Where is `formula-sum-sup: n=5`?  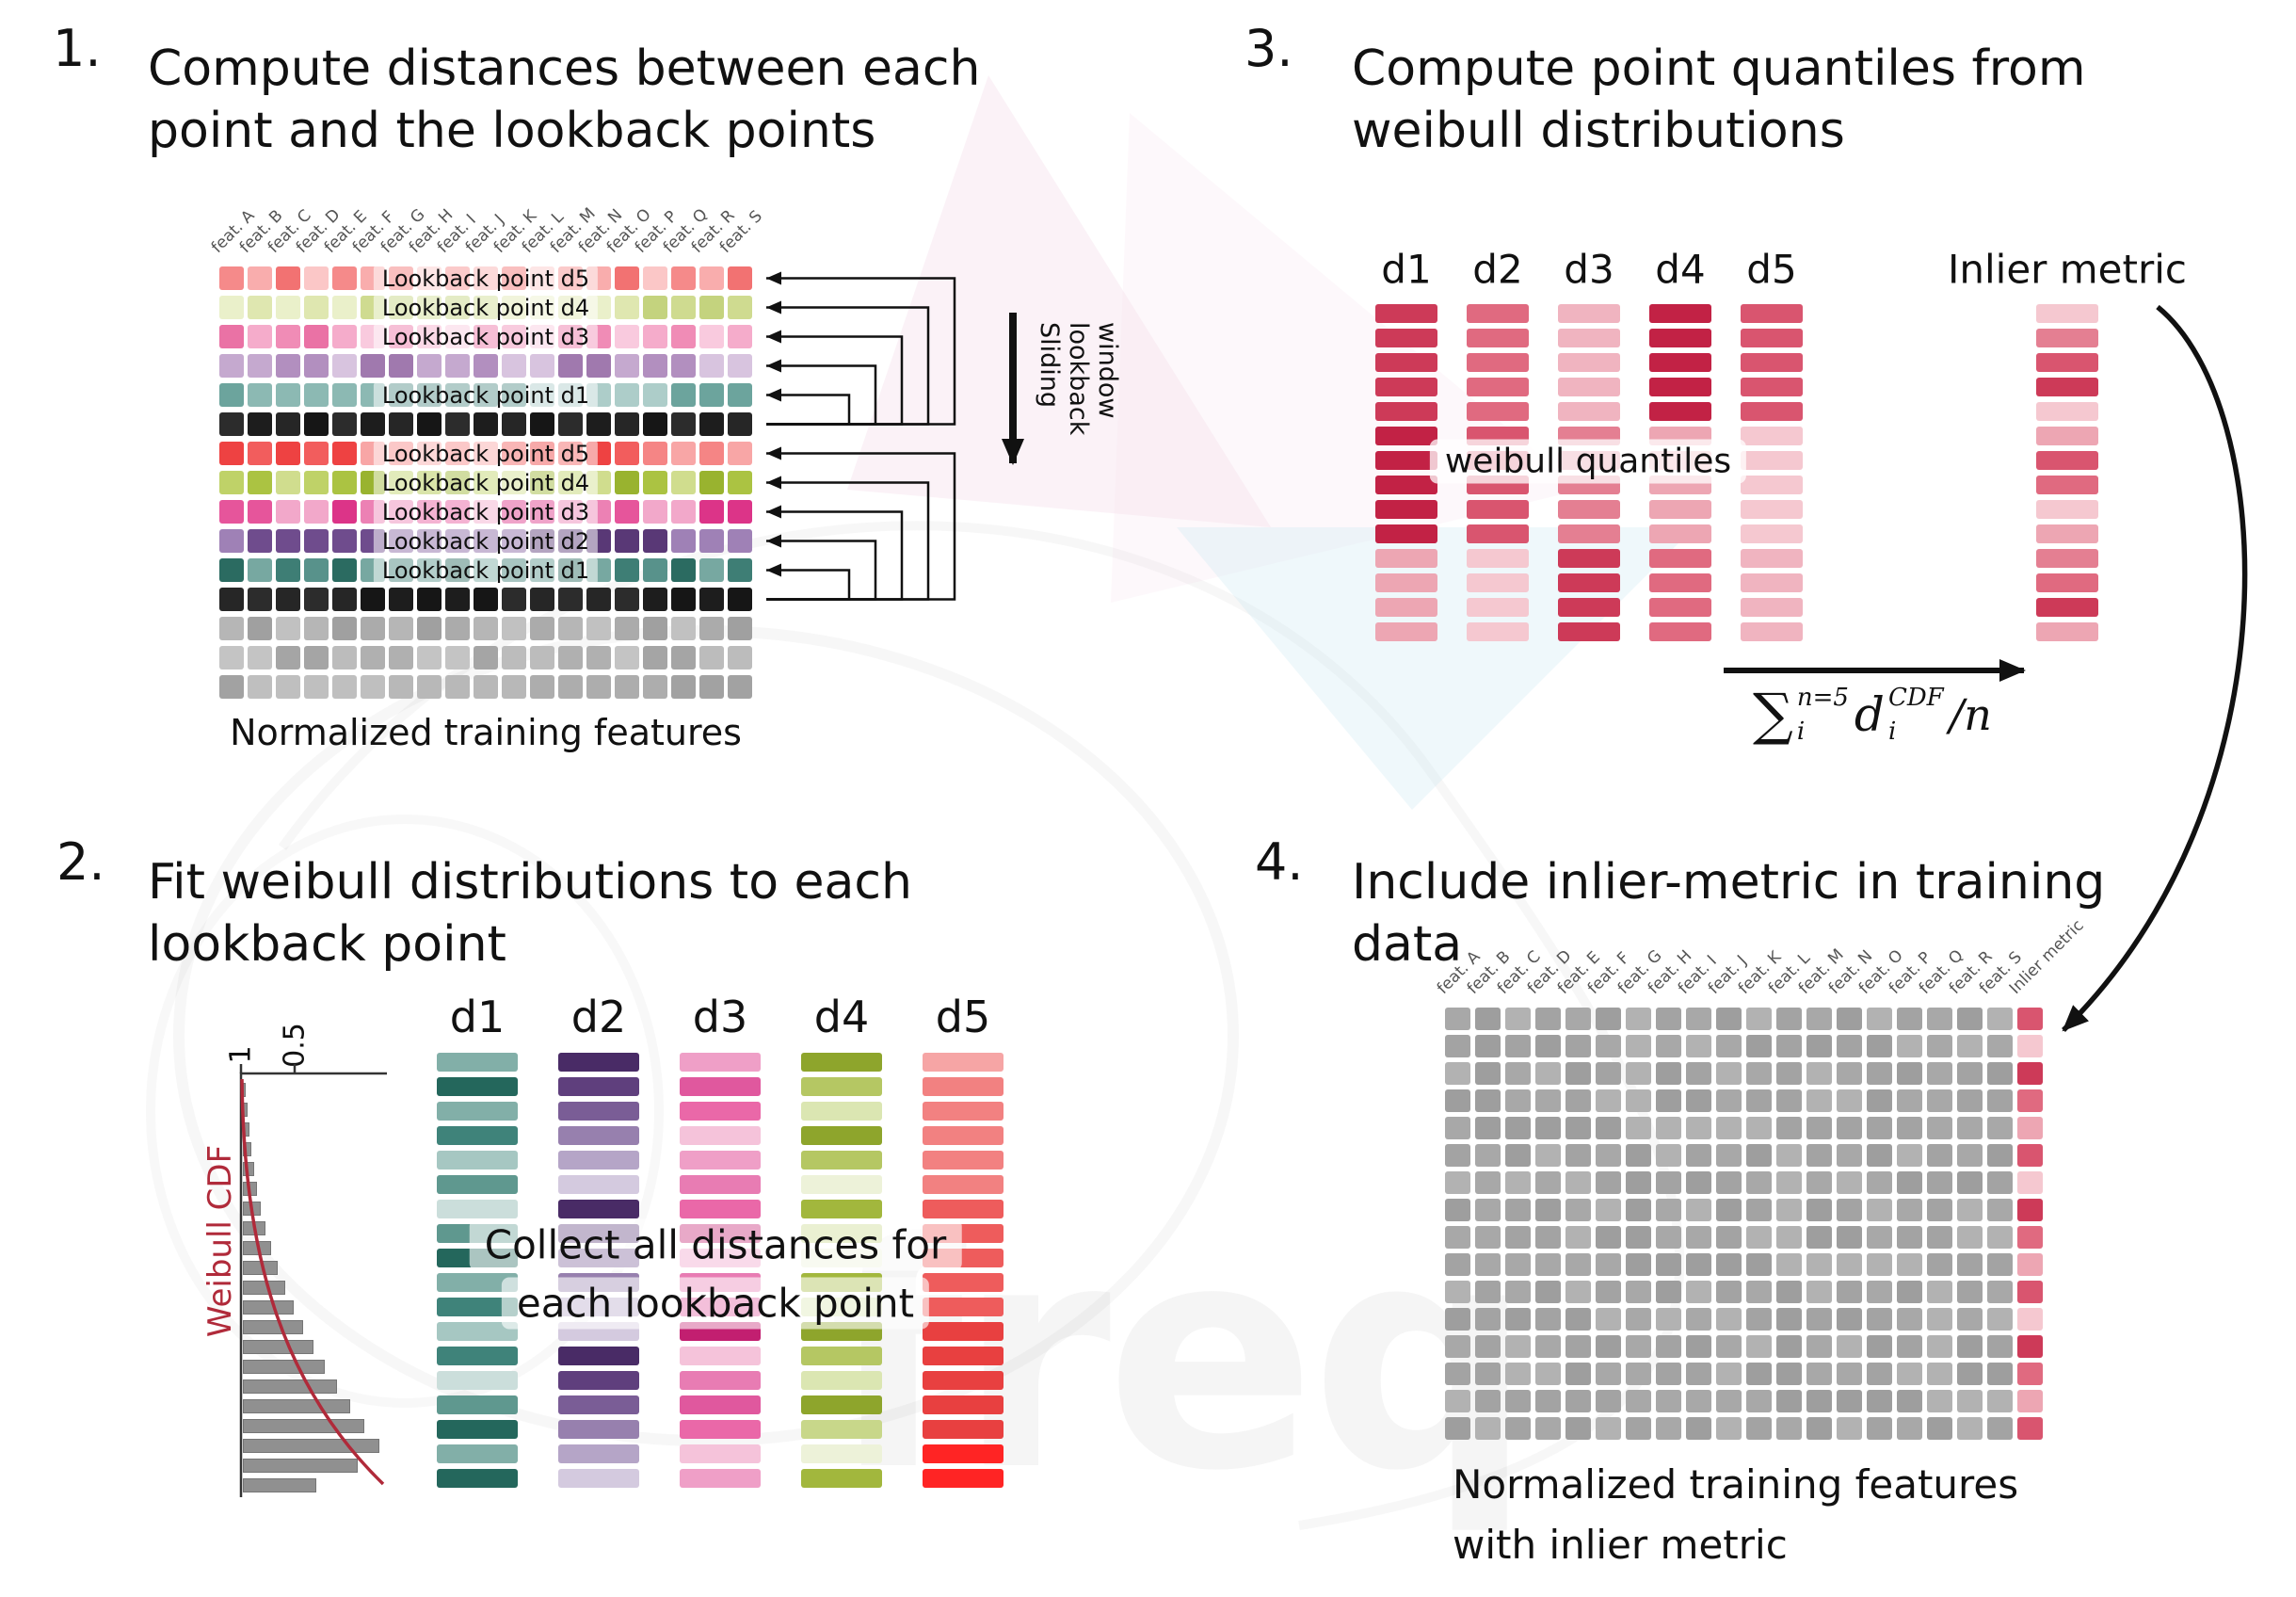 formula-sum-sup: n=5 is located at coordinates (1823, 698).